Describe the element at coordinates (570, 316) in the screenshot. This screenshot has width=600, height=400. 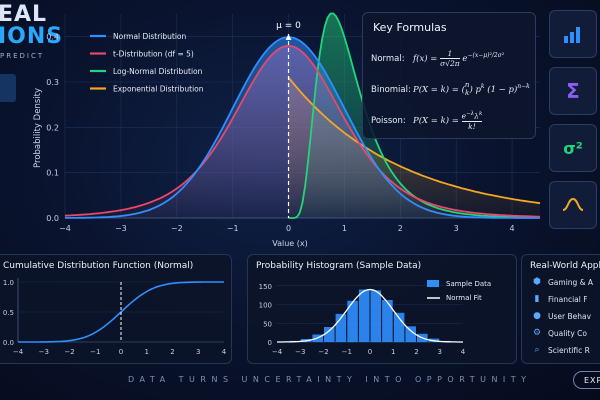
I see `app-item-label: User Behav` at that location.